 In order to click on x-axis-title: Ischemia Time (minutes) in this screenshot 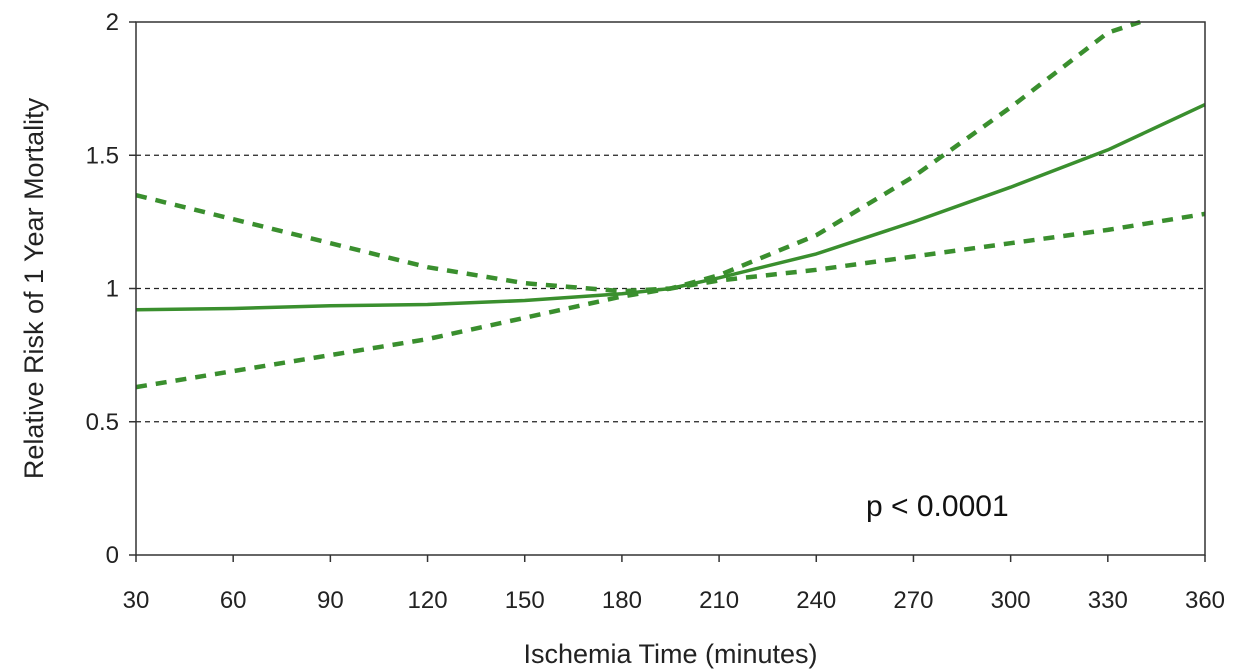, I will do `click(670, 654)`.